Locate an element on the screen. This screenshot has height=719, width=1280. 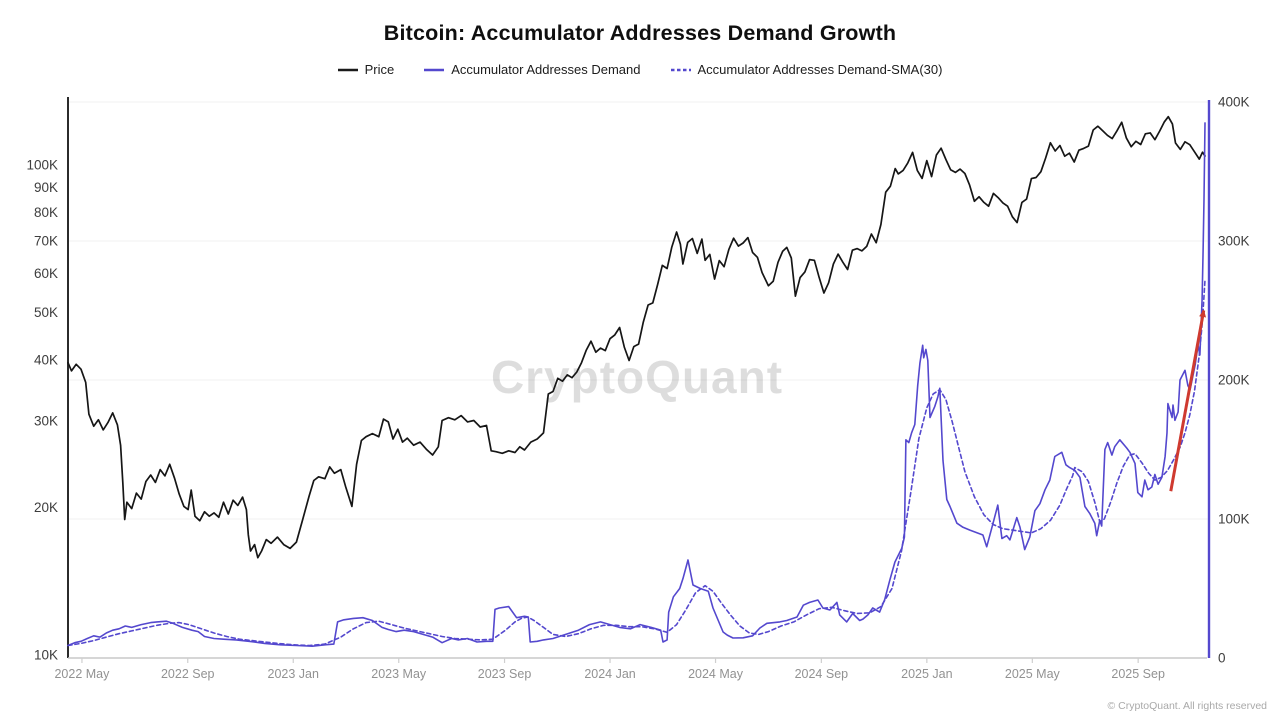
right-axis-tick-label: 400K is located at coordinates (1234, 102).